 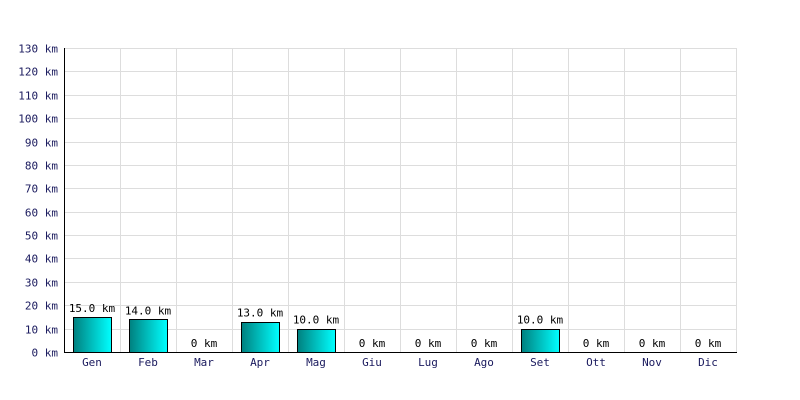 I want to click on data-label: 13.0 km, so click(x=260, y=313).